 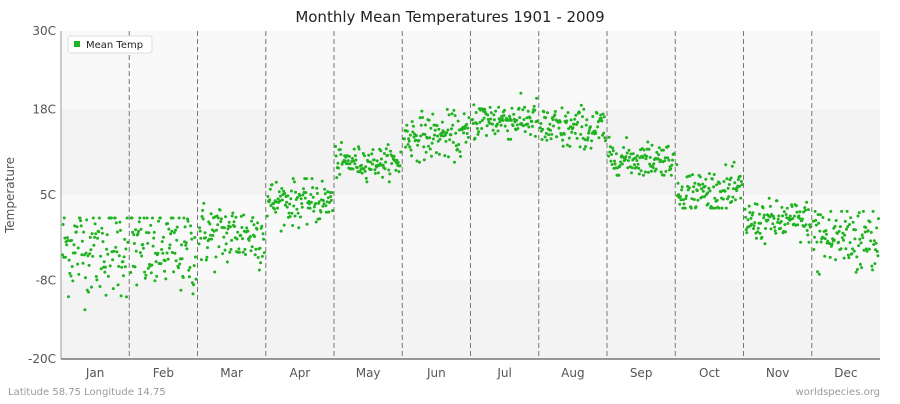 What do you see at coordinates (87, 392) in the screenshot?
I see `footer-coordinates: Latitude 58.75 Longitude 14.75` at bounding box center [87, 392].